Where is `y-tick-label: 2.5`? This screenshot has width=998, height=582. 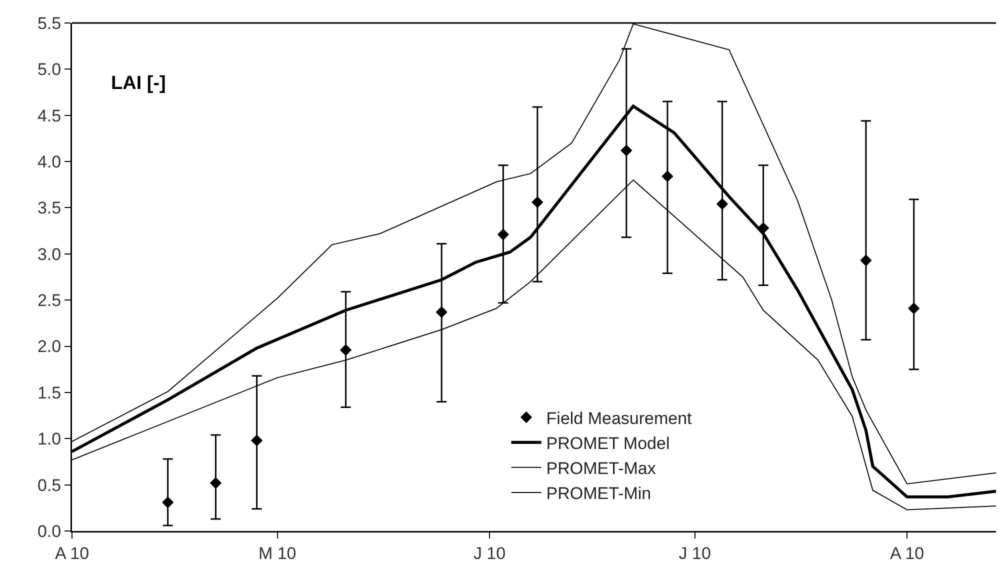
y-tick-label: 2.5 is located at coordinates (49, 300).